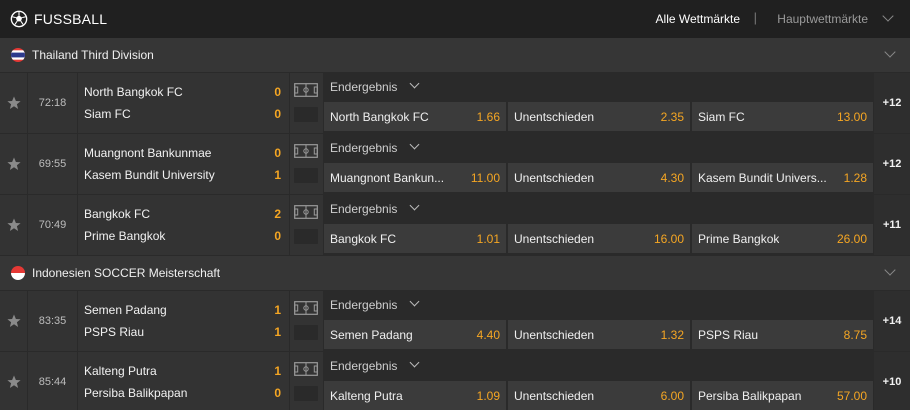 This screenshot has width=910, height=410. I want to click on more-markets-button: +11, so click(892, 225).